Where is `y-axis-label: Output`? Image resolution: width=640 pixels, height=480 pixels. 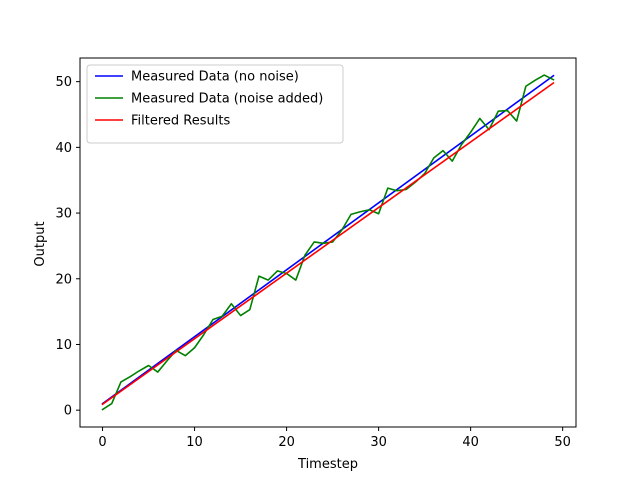 y-axis-label: Output is located at coordinates (40, 243).